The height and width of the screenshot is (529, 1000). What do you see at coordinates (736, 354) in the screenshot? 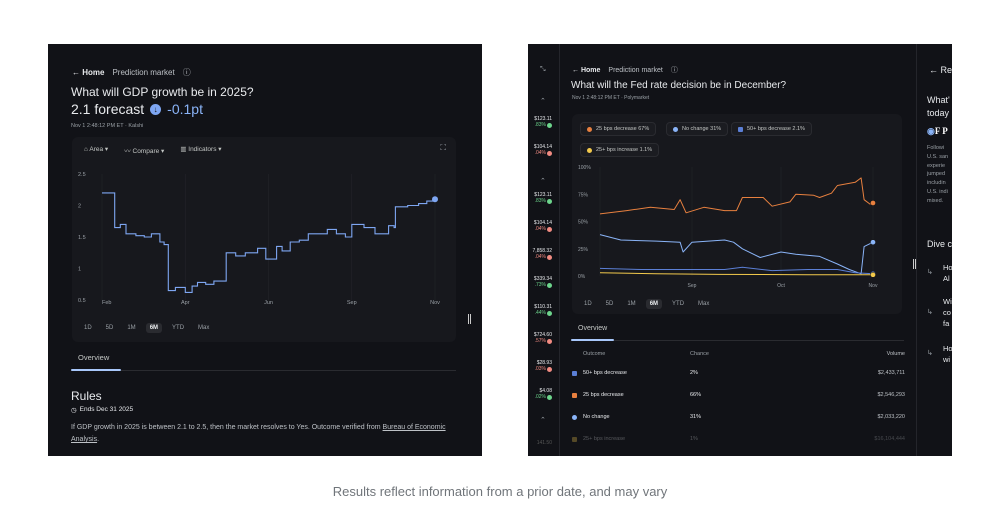
I see `table-header: Outcome Chance Volume` at bounding box center [736, 354].